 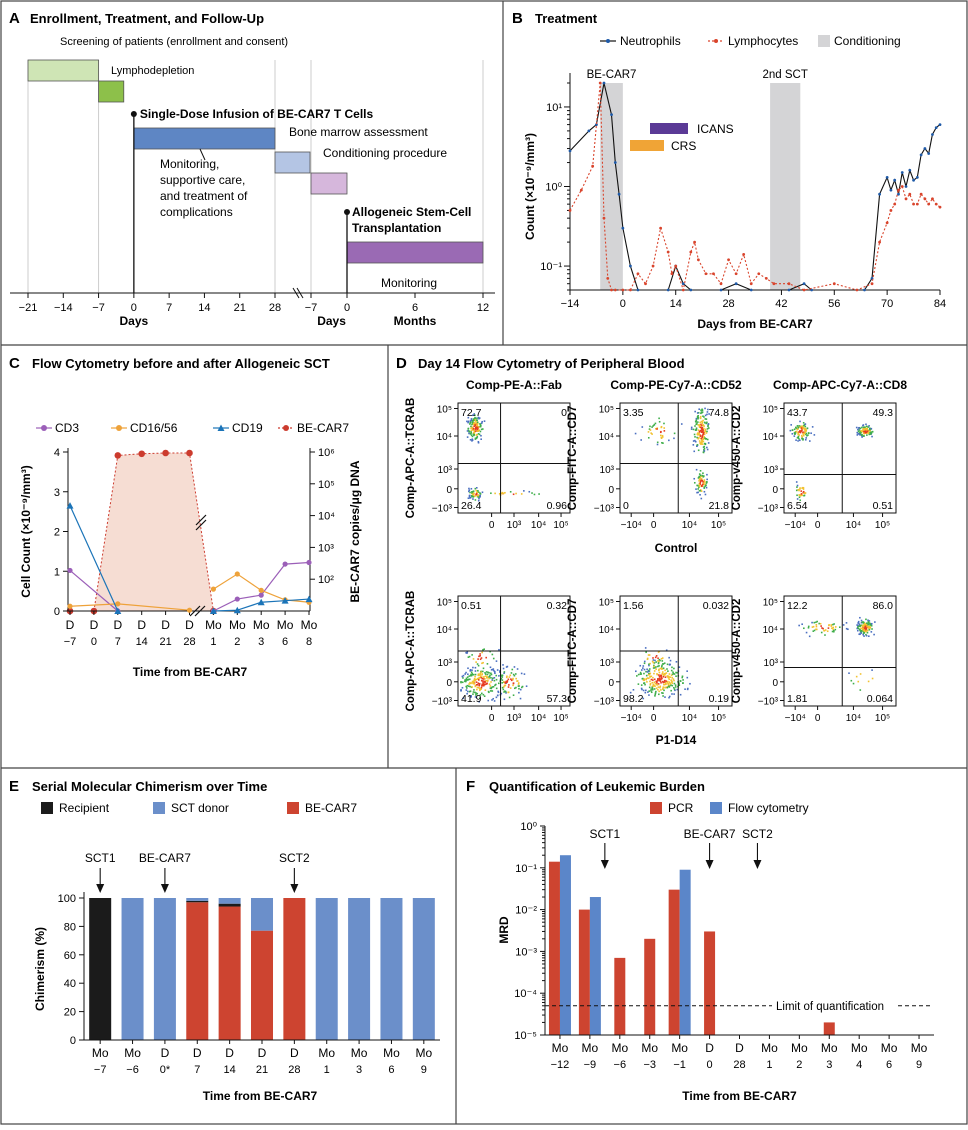 I want to click on tick-label: −21, so click(x=28, y=308).